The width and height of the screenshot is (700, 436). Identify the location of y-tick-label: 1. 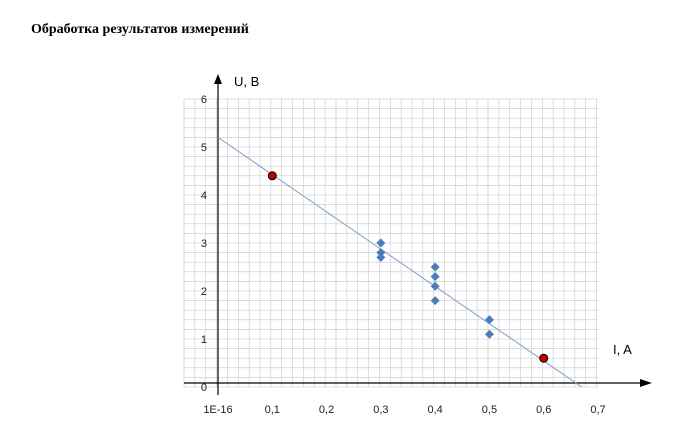
(204, 340).